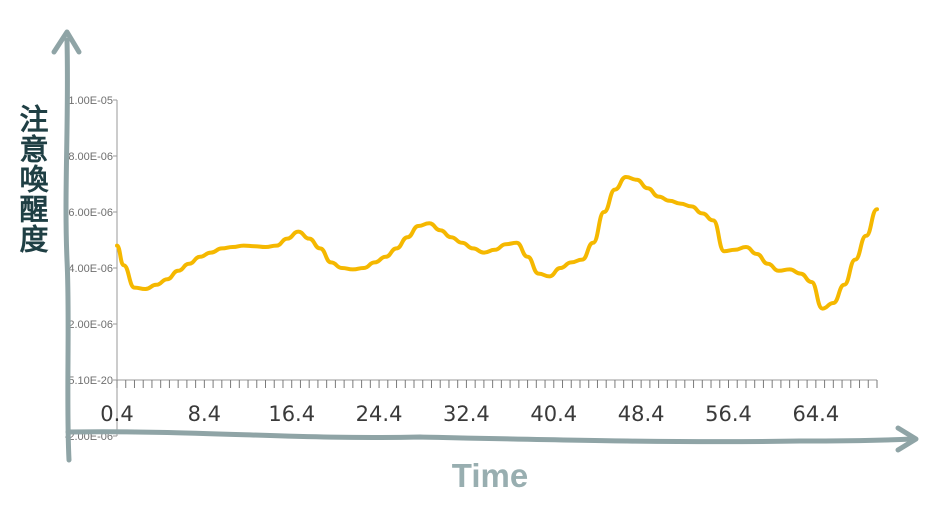  I want to click on x-arrow-shaft, so click(490, 437).